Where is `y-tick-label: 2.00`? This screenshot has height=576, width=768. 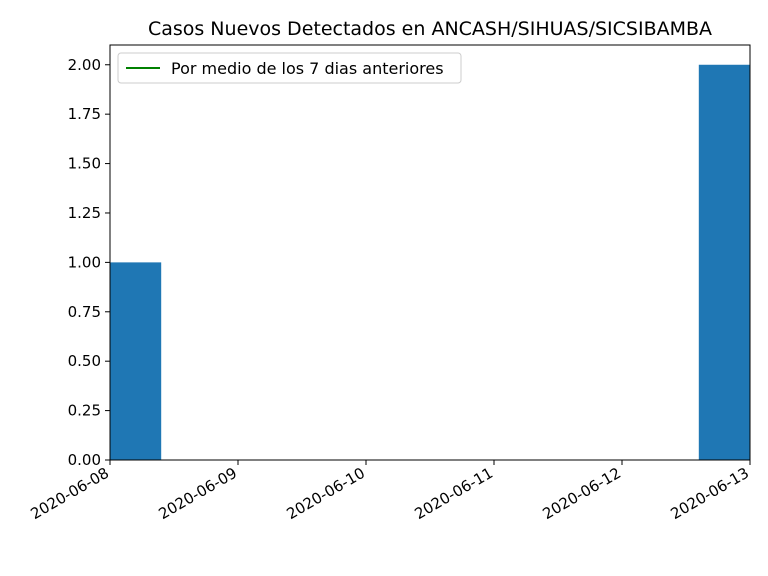 y-tick-label: 2.00 is located at coordinates (84, 65).